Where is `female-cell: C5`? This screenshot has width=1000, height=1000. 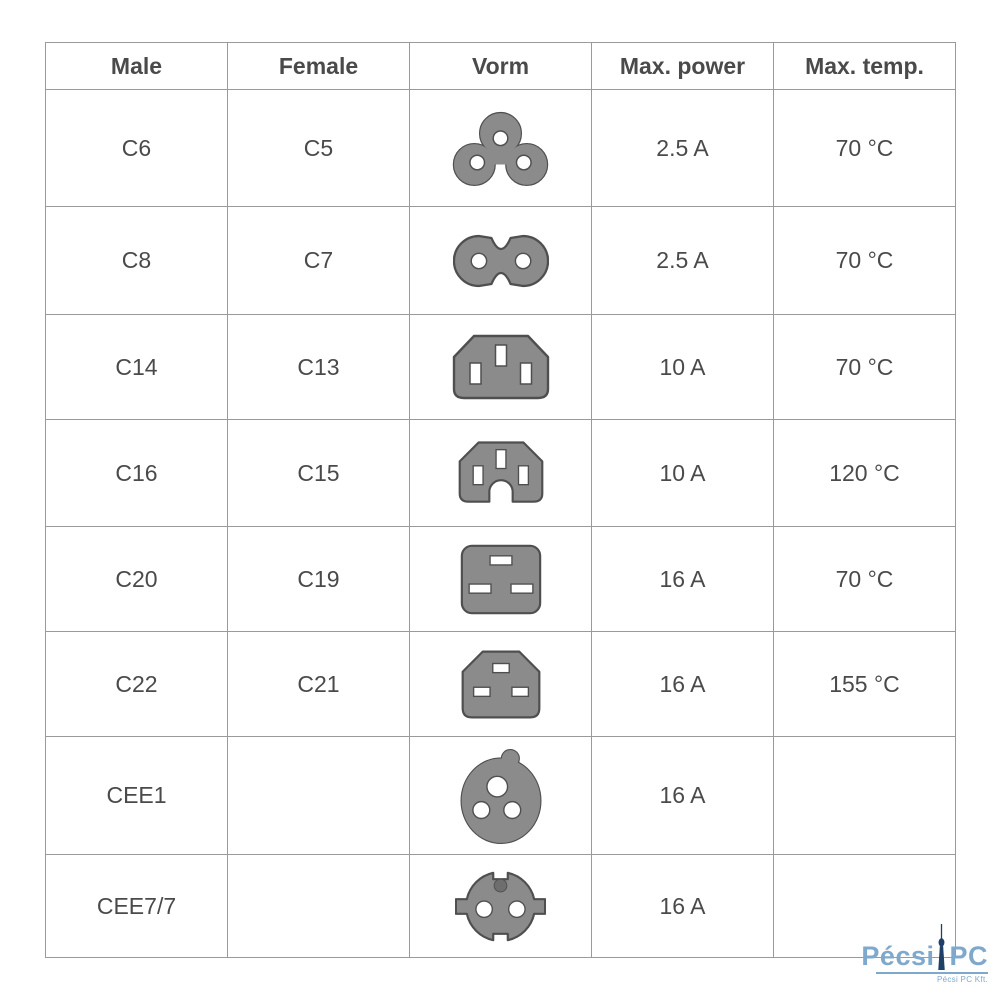
female-cell: C5 is located at coordinates (318, 148).